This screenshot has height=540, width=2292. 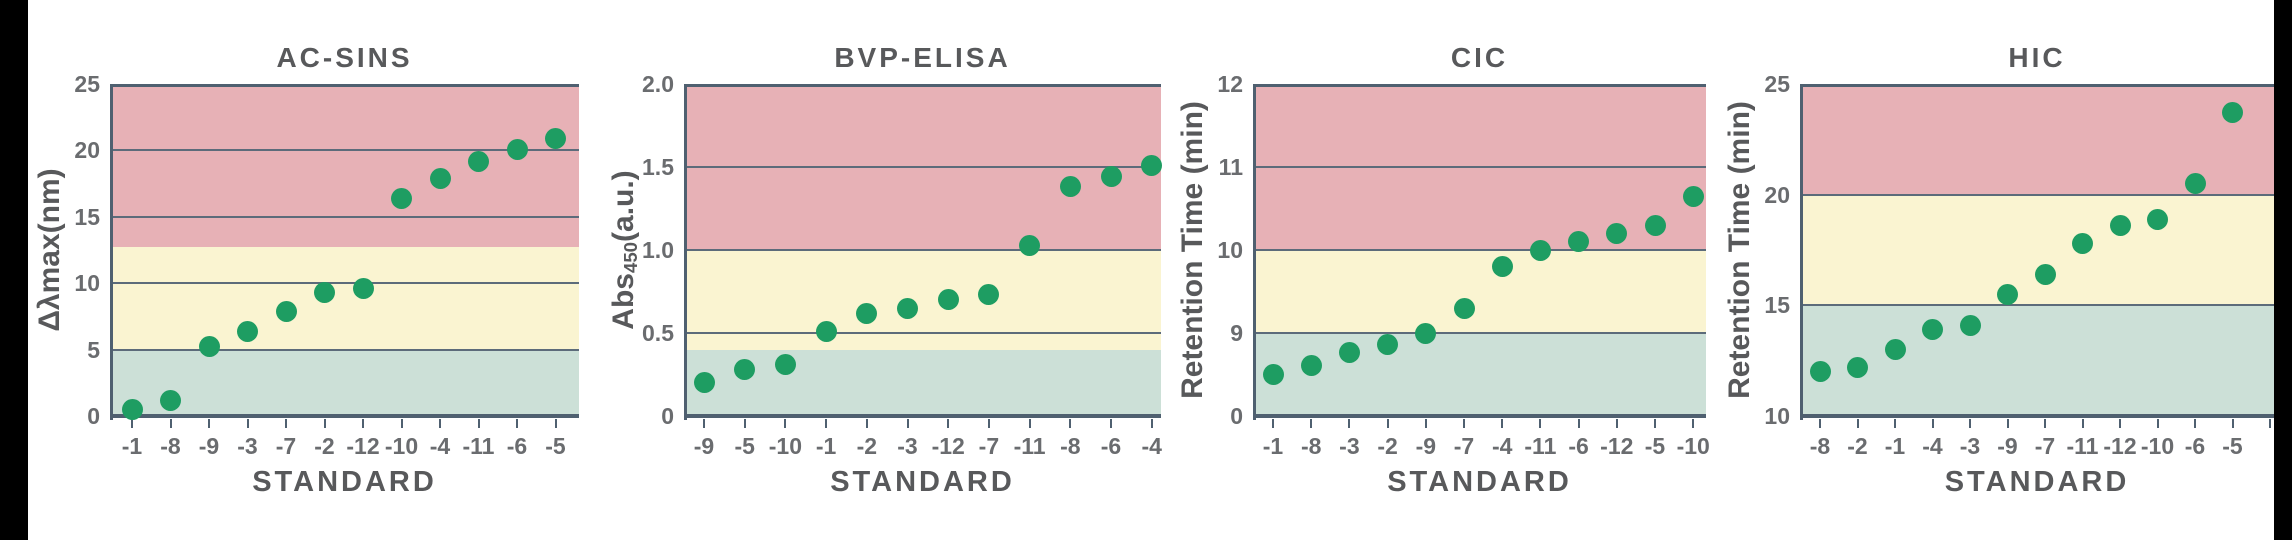 I want to click on y-tick-label: 2.0, so click(x=658, y=84).